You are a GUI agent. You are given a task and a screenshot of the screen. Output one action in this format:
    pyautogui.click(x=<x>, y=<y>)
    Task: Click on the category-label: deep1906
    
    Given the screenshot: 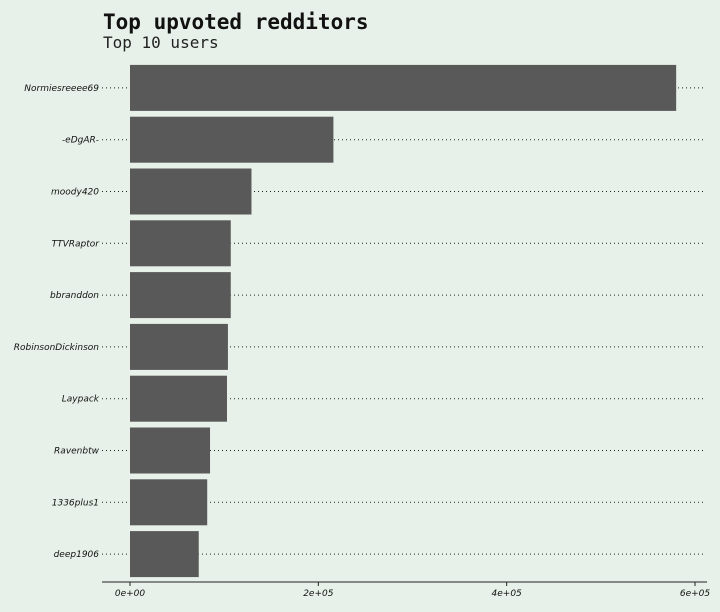 What is the action you would take?
    pyautogui.click(x=77, y=555)
    